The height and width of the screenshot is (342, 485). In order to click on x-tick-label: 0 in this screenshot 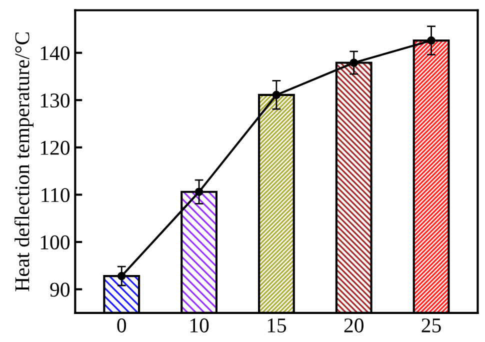, I will do `click(121, 325)`.